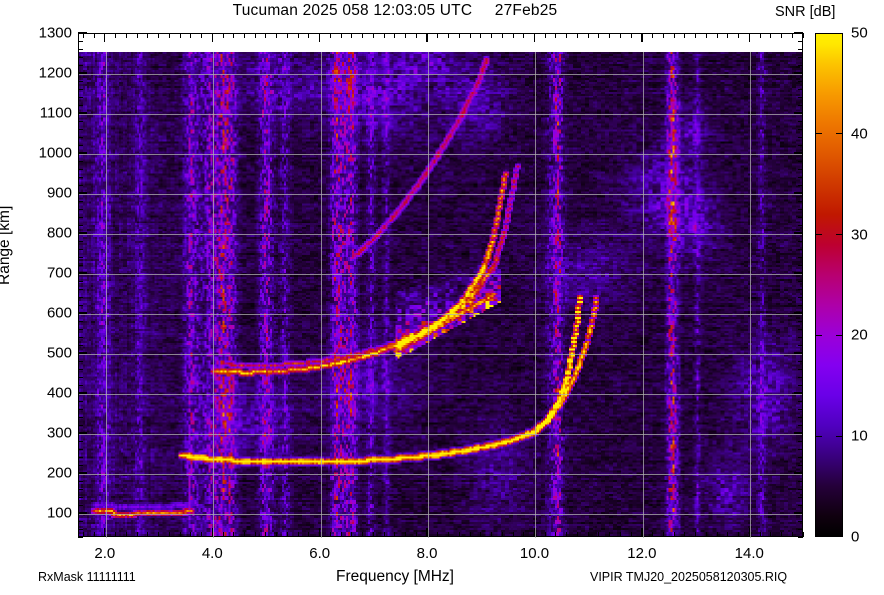 Image resolution: width=884 pixels, height=595 pixels. I want to click on rxmask-label: RxMask 11111111, so click(87, 577).